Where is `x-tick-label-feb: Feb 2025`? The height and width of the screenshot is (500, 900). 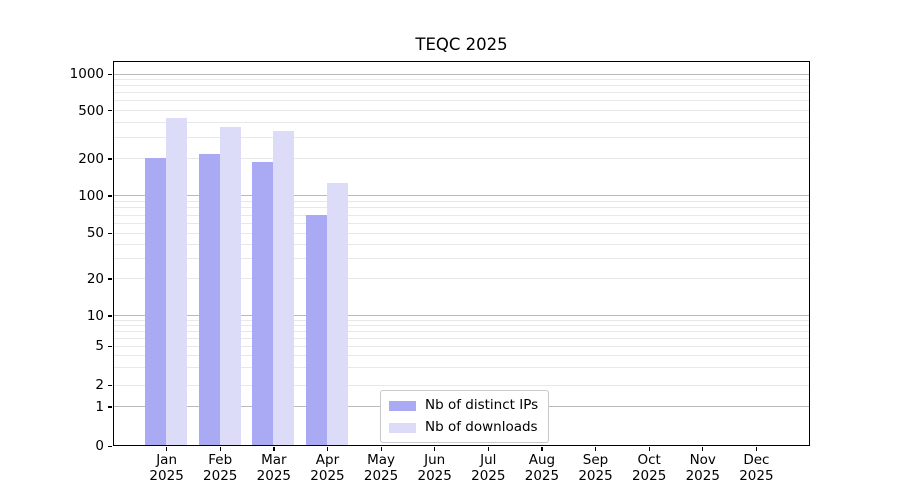
x-tick-label-feb: Feb 2025 is located at coordinates (220, 468).